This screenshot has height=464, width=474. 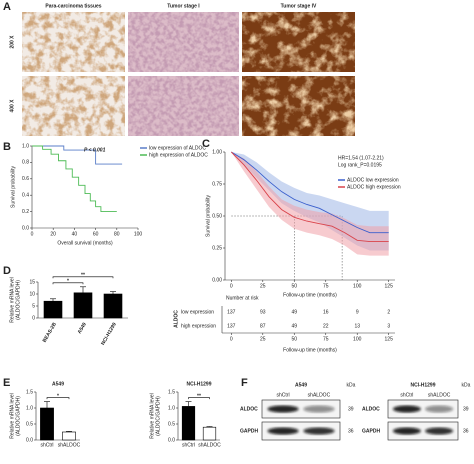 What do you see at coordinates (360, 165) in the screenshot?
I see `annotation: Log rank_P=0.0195` at bounding box center [360, 165].